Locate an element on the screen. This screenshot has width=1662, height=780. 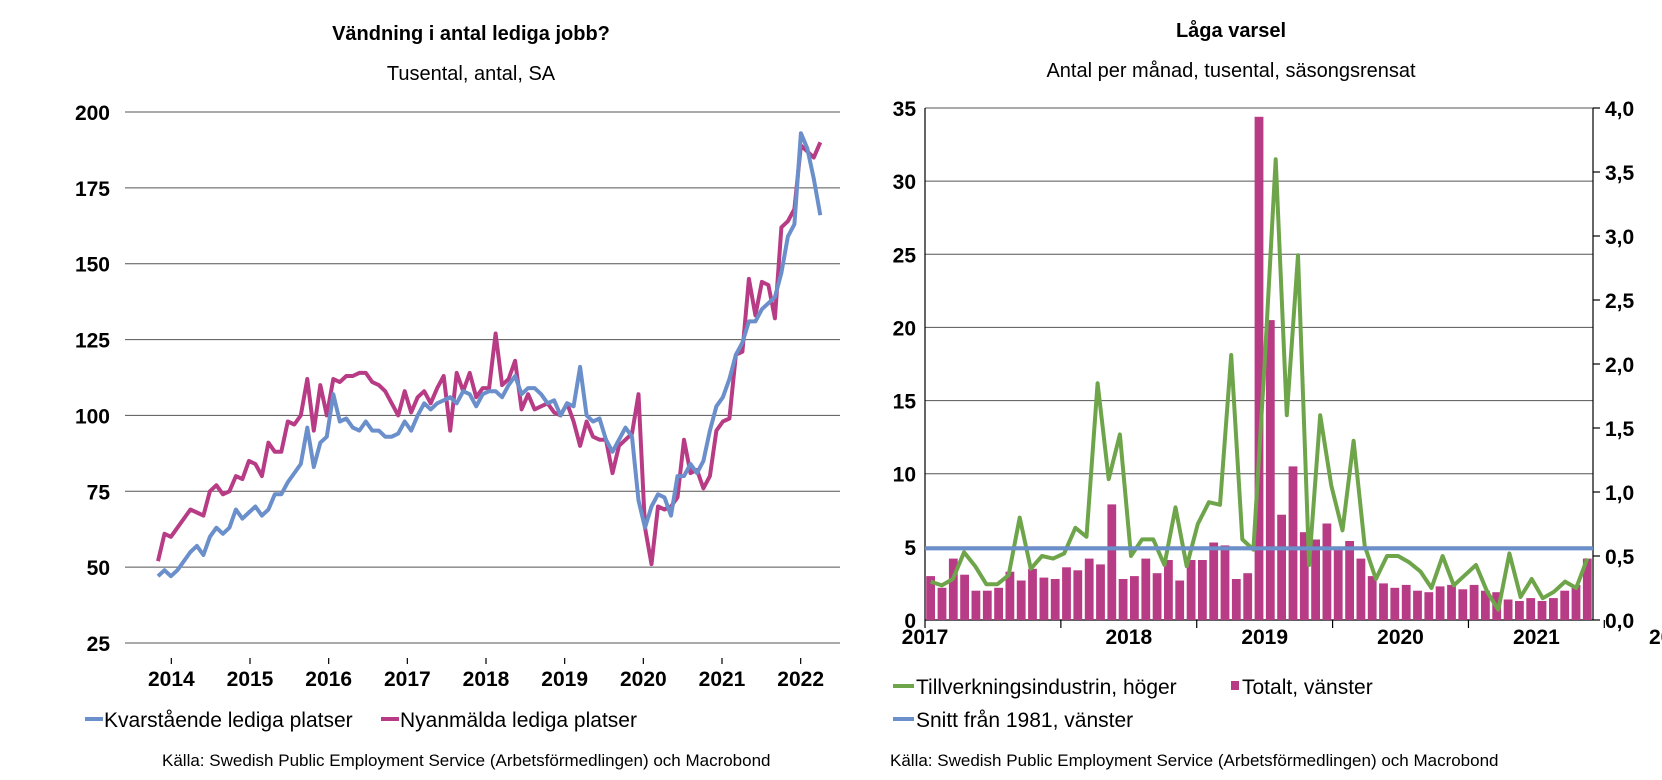
left-x-tick-label: 2015 is located at coordinates (250, 679).